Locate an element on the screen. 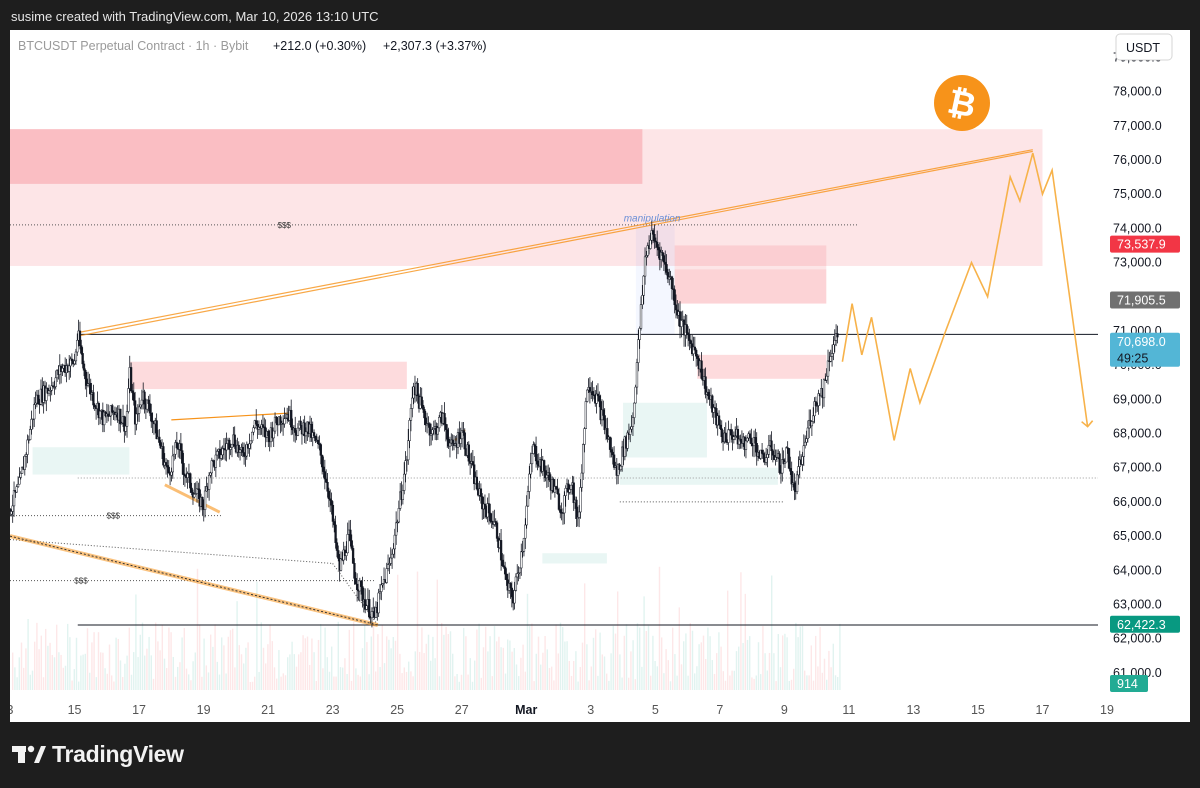 The width and height of the screenshot is (1200, 788). volume-badge-label: 914 is located at coordinates (1127, 684).